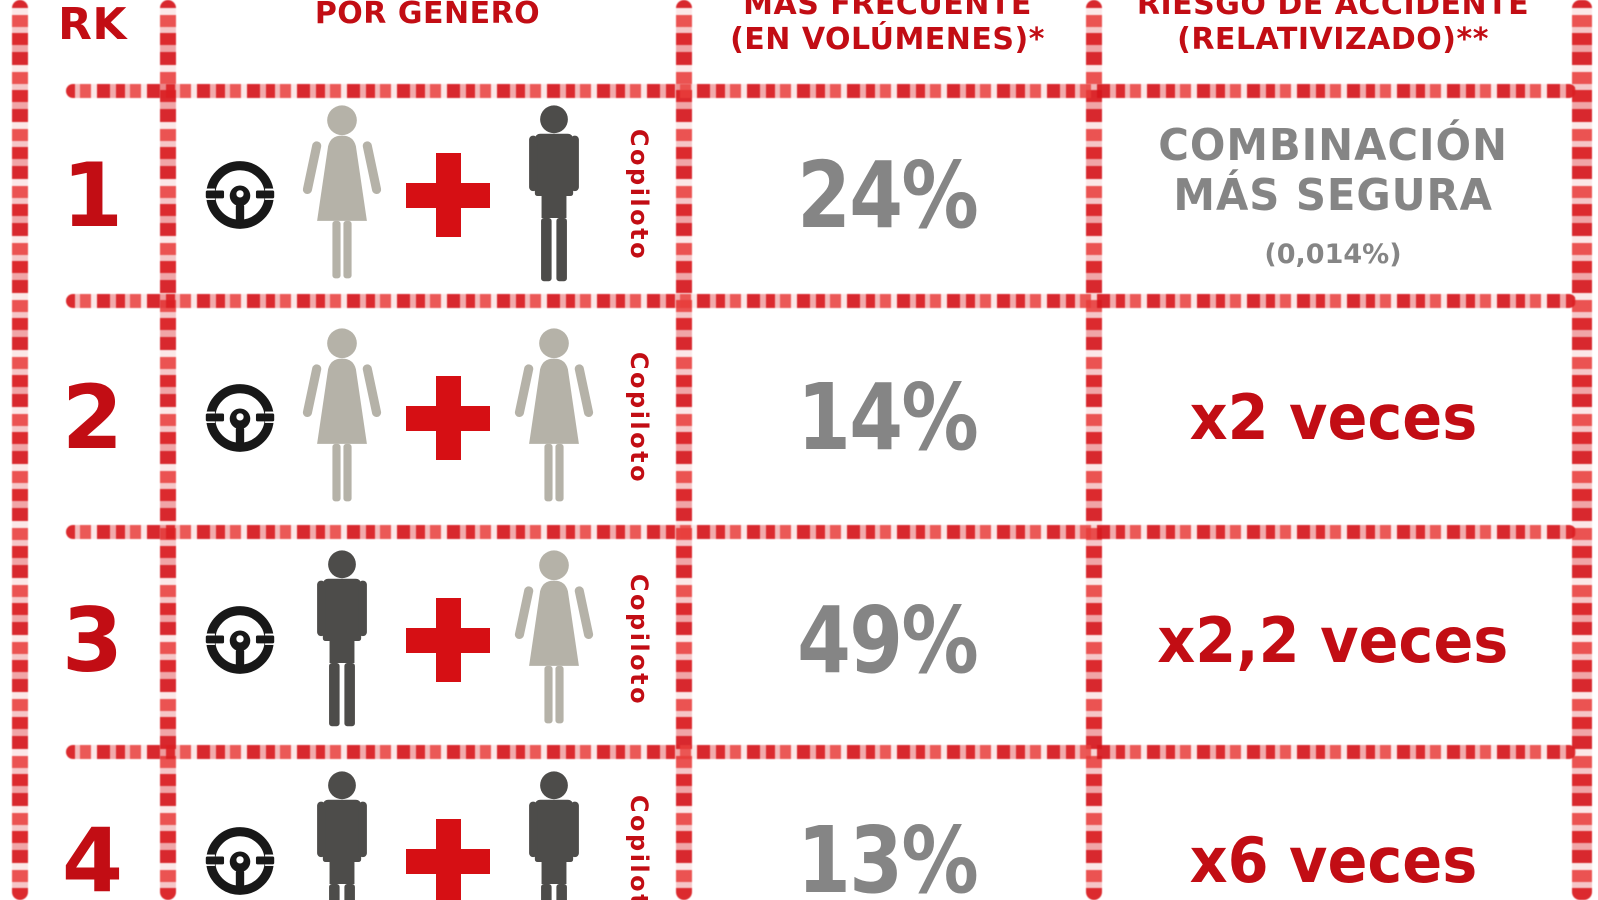 Image resolution: width=1598 pixels, height=900 pixels. I want to click on copilot-label-row1: Copiloto, so click(639, 195).